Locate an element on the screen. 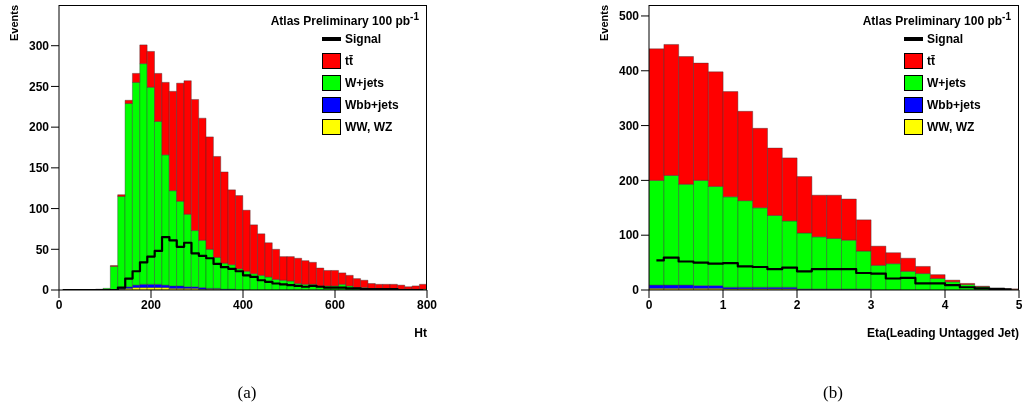 The image size is (1023, 417). y-tick-label: 500 is located at coordinates (629, 16).